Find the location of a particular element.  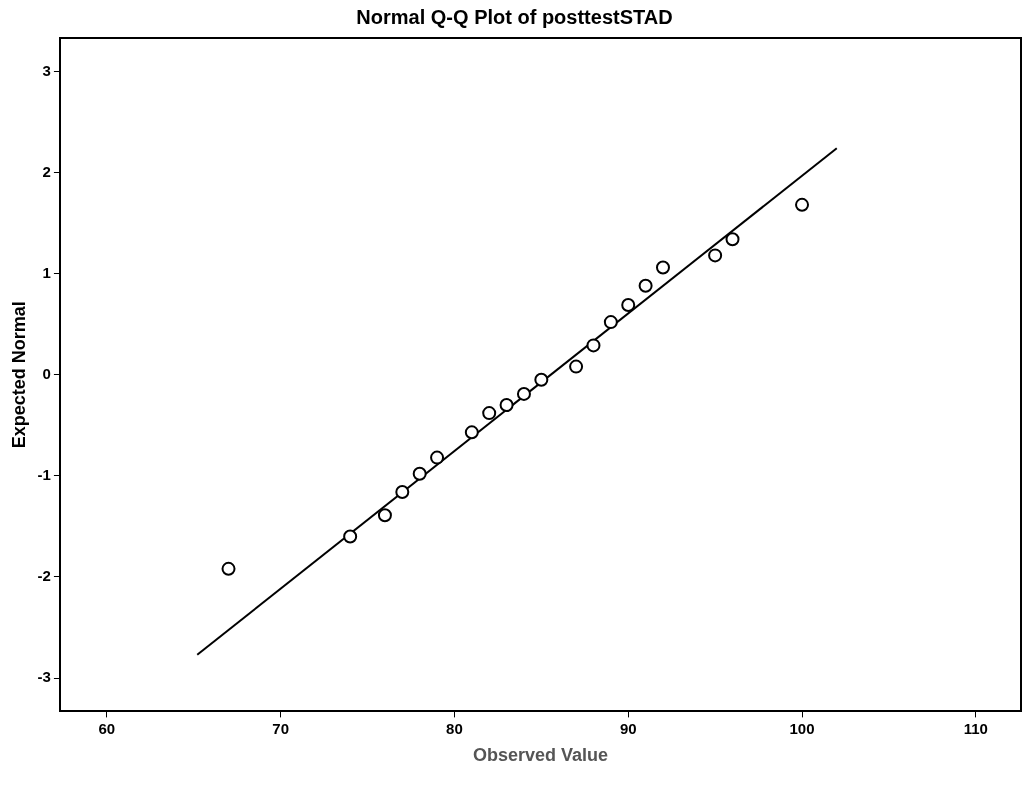

x-tick-label: 90 is located at coordinates (628, 728).